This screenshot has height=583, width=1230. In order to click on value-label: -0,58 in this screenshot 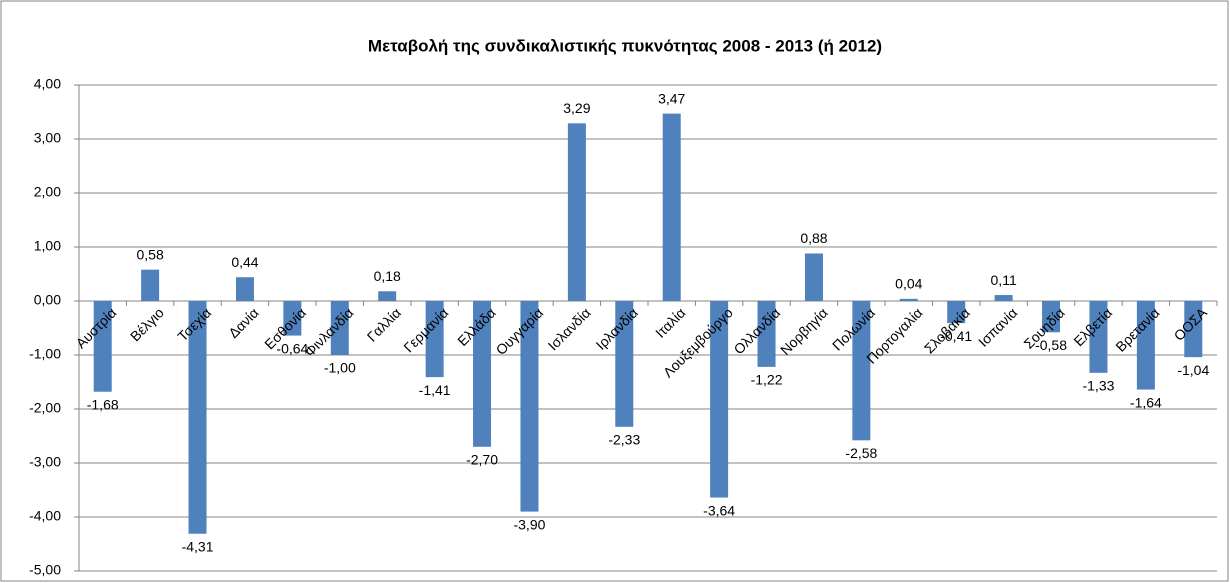, I will do `click(1051, 345)`.